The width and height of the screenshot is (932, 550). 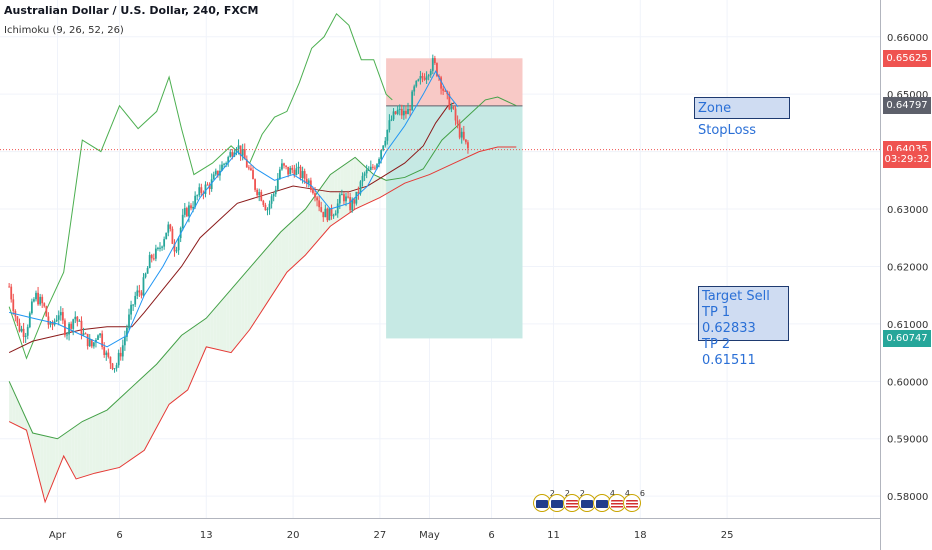 I want to click on usa-flag-icon, so click(x=572, y=504).